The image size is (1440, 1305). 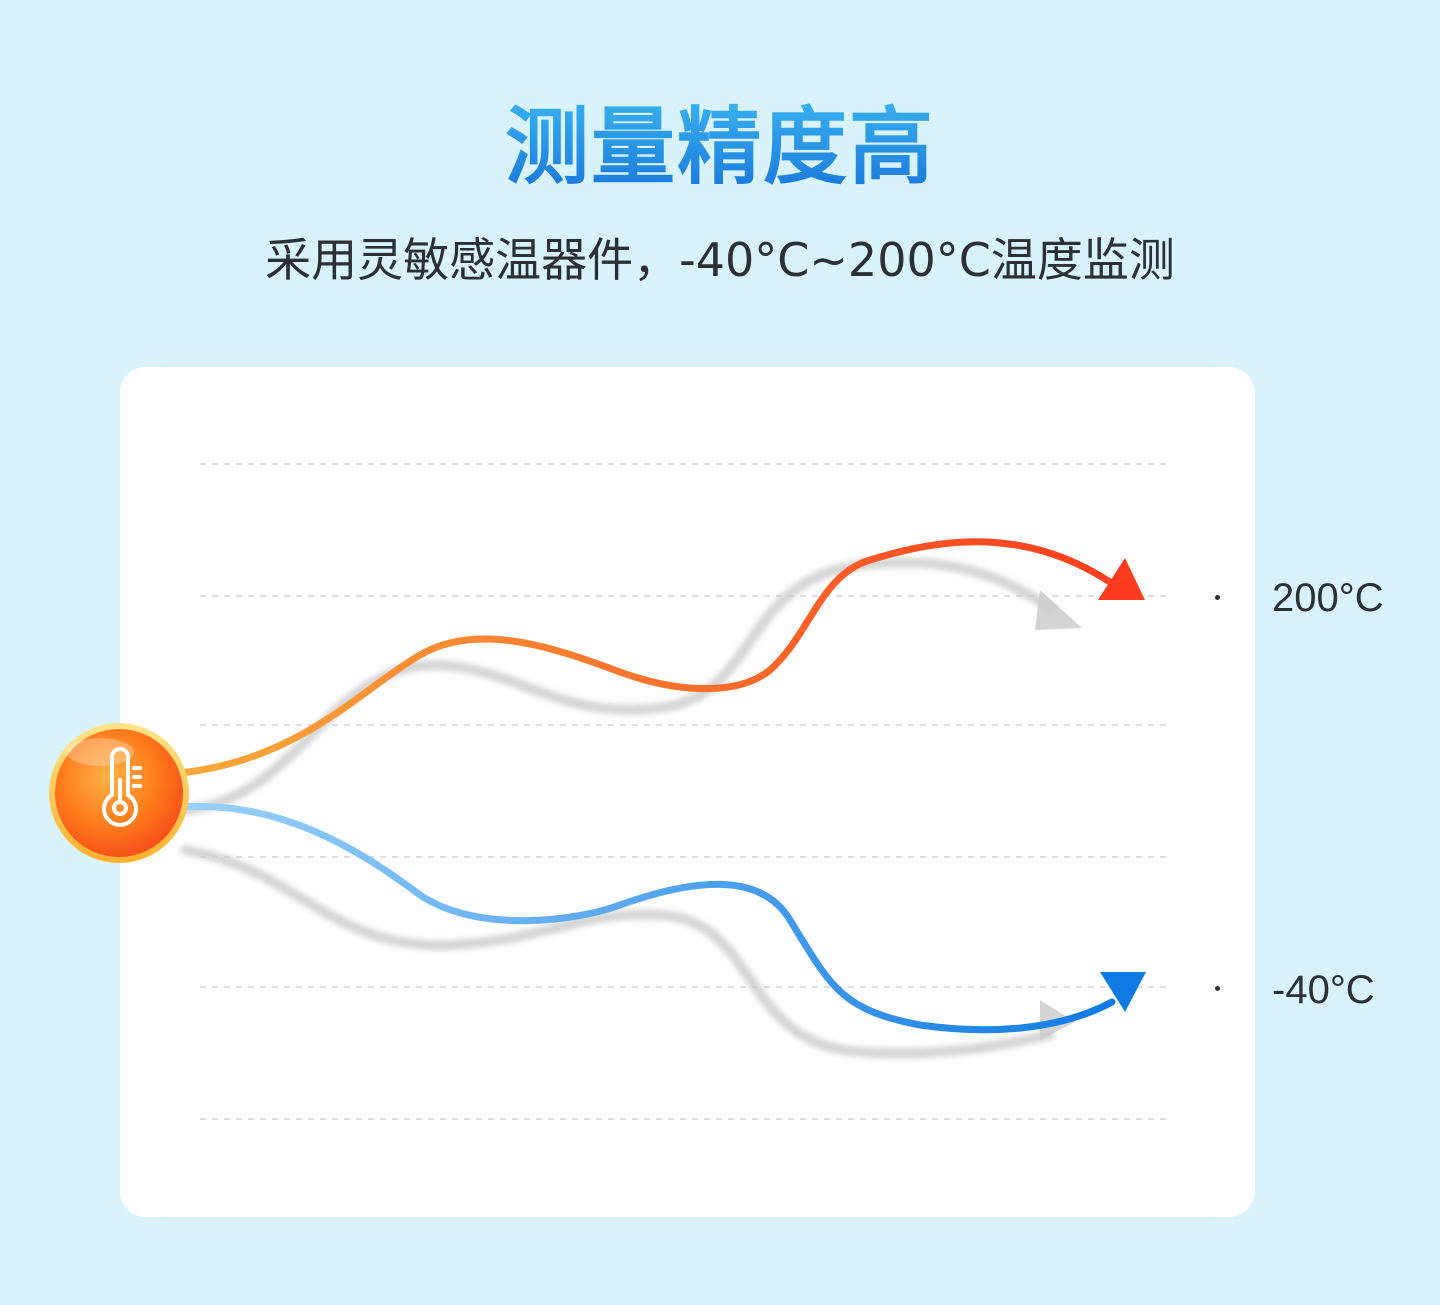 What do you see at coordinates (1123, 992) in the screenshot?
I see `low-arrow-icon` at bounding box center [1123, 992].